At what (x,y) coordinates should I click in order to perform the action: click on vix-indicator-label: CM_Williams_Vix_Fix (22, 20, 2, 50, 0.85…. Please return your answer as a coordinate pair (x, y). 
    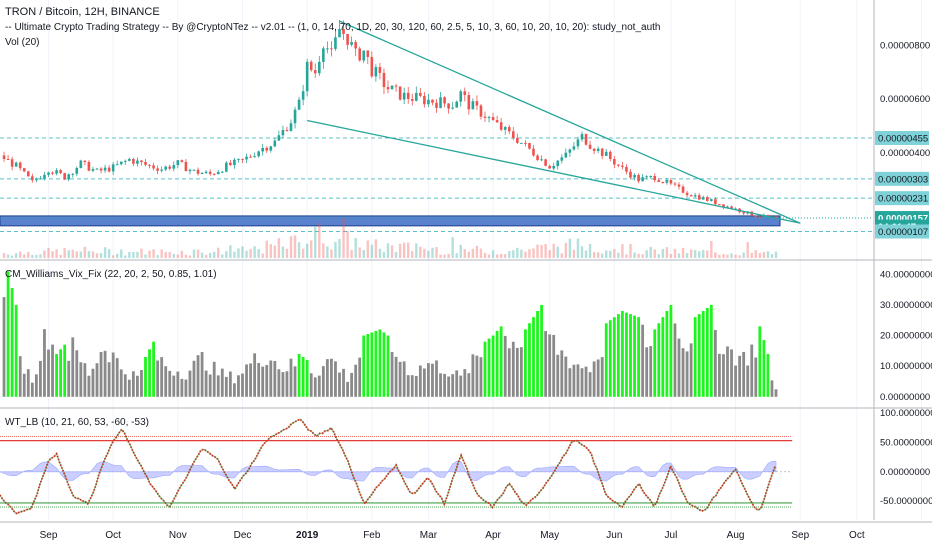
    Looking at the image, I should click on (111, 274).